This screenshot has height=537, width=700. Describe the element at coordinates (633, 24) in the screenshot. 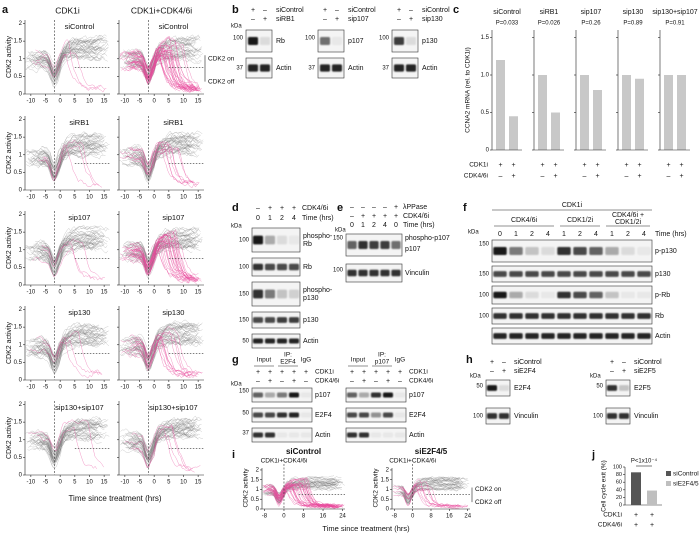

I see `p-value: P=0.89` at that location.